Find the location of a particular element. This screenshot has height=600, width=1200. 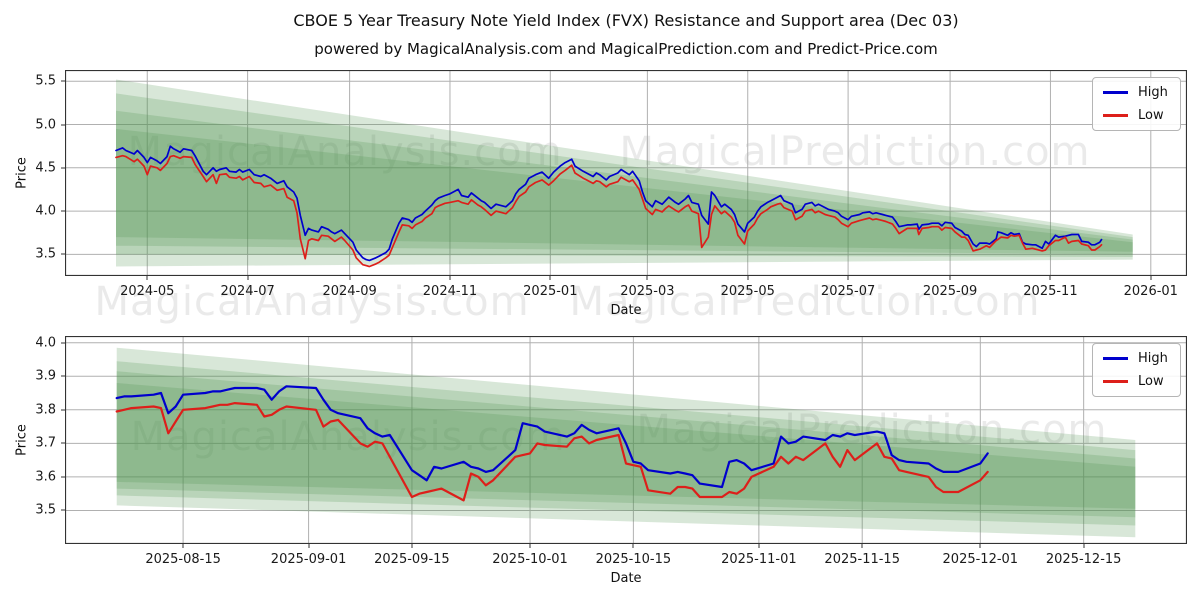

x-tick-label: 2025-12-01 is located at coordinates (980, 559).